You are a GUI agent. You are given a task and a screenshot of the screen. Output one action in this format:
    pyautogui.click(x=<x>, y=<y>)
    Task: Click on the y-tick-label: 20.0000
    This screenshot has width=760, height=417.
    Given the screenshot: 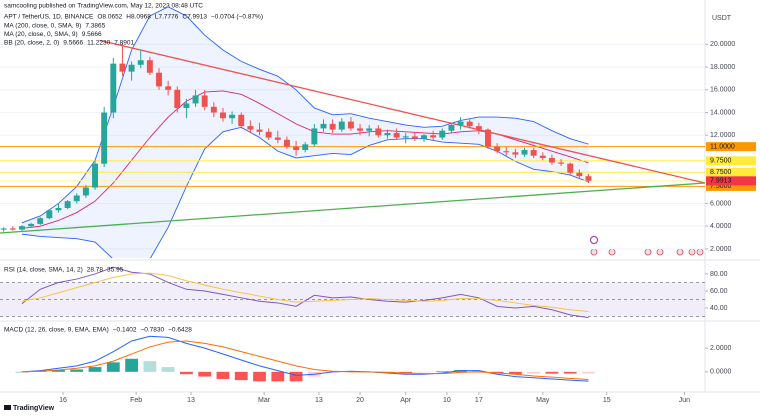 What is the action you would take?
    pyautogui.click(x=722, y=44)
    